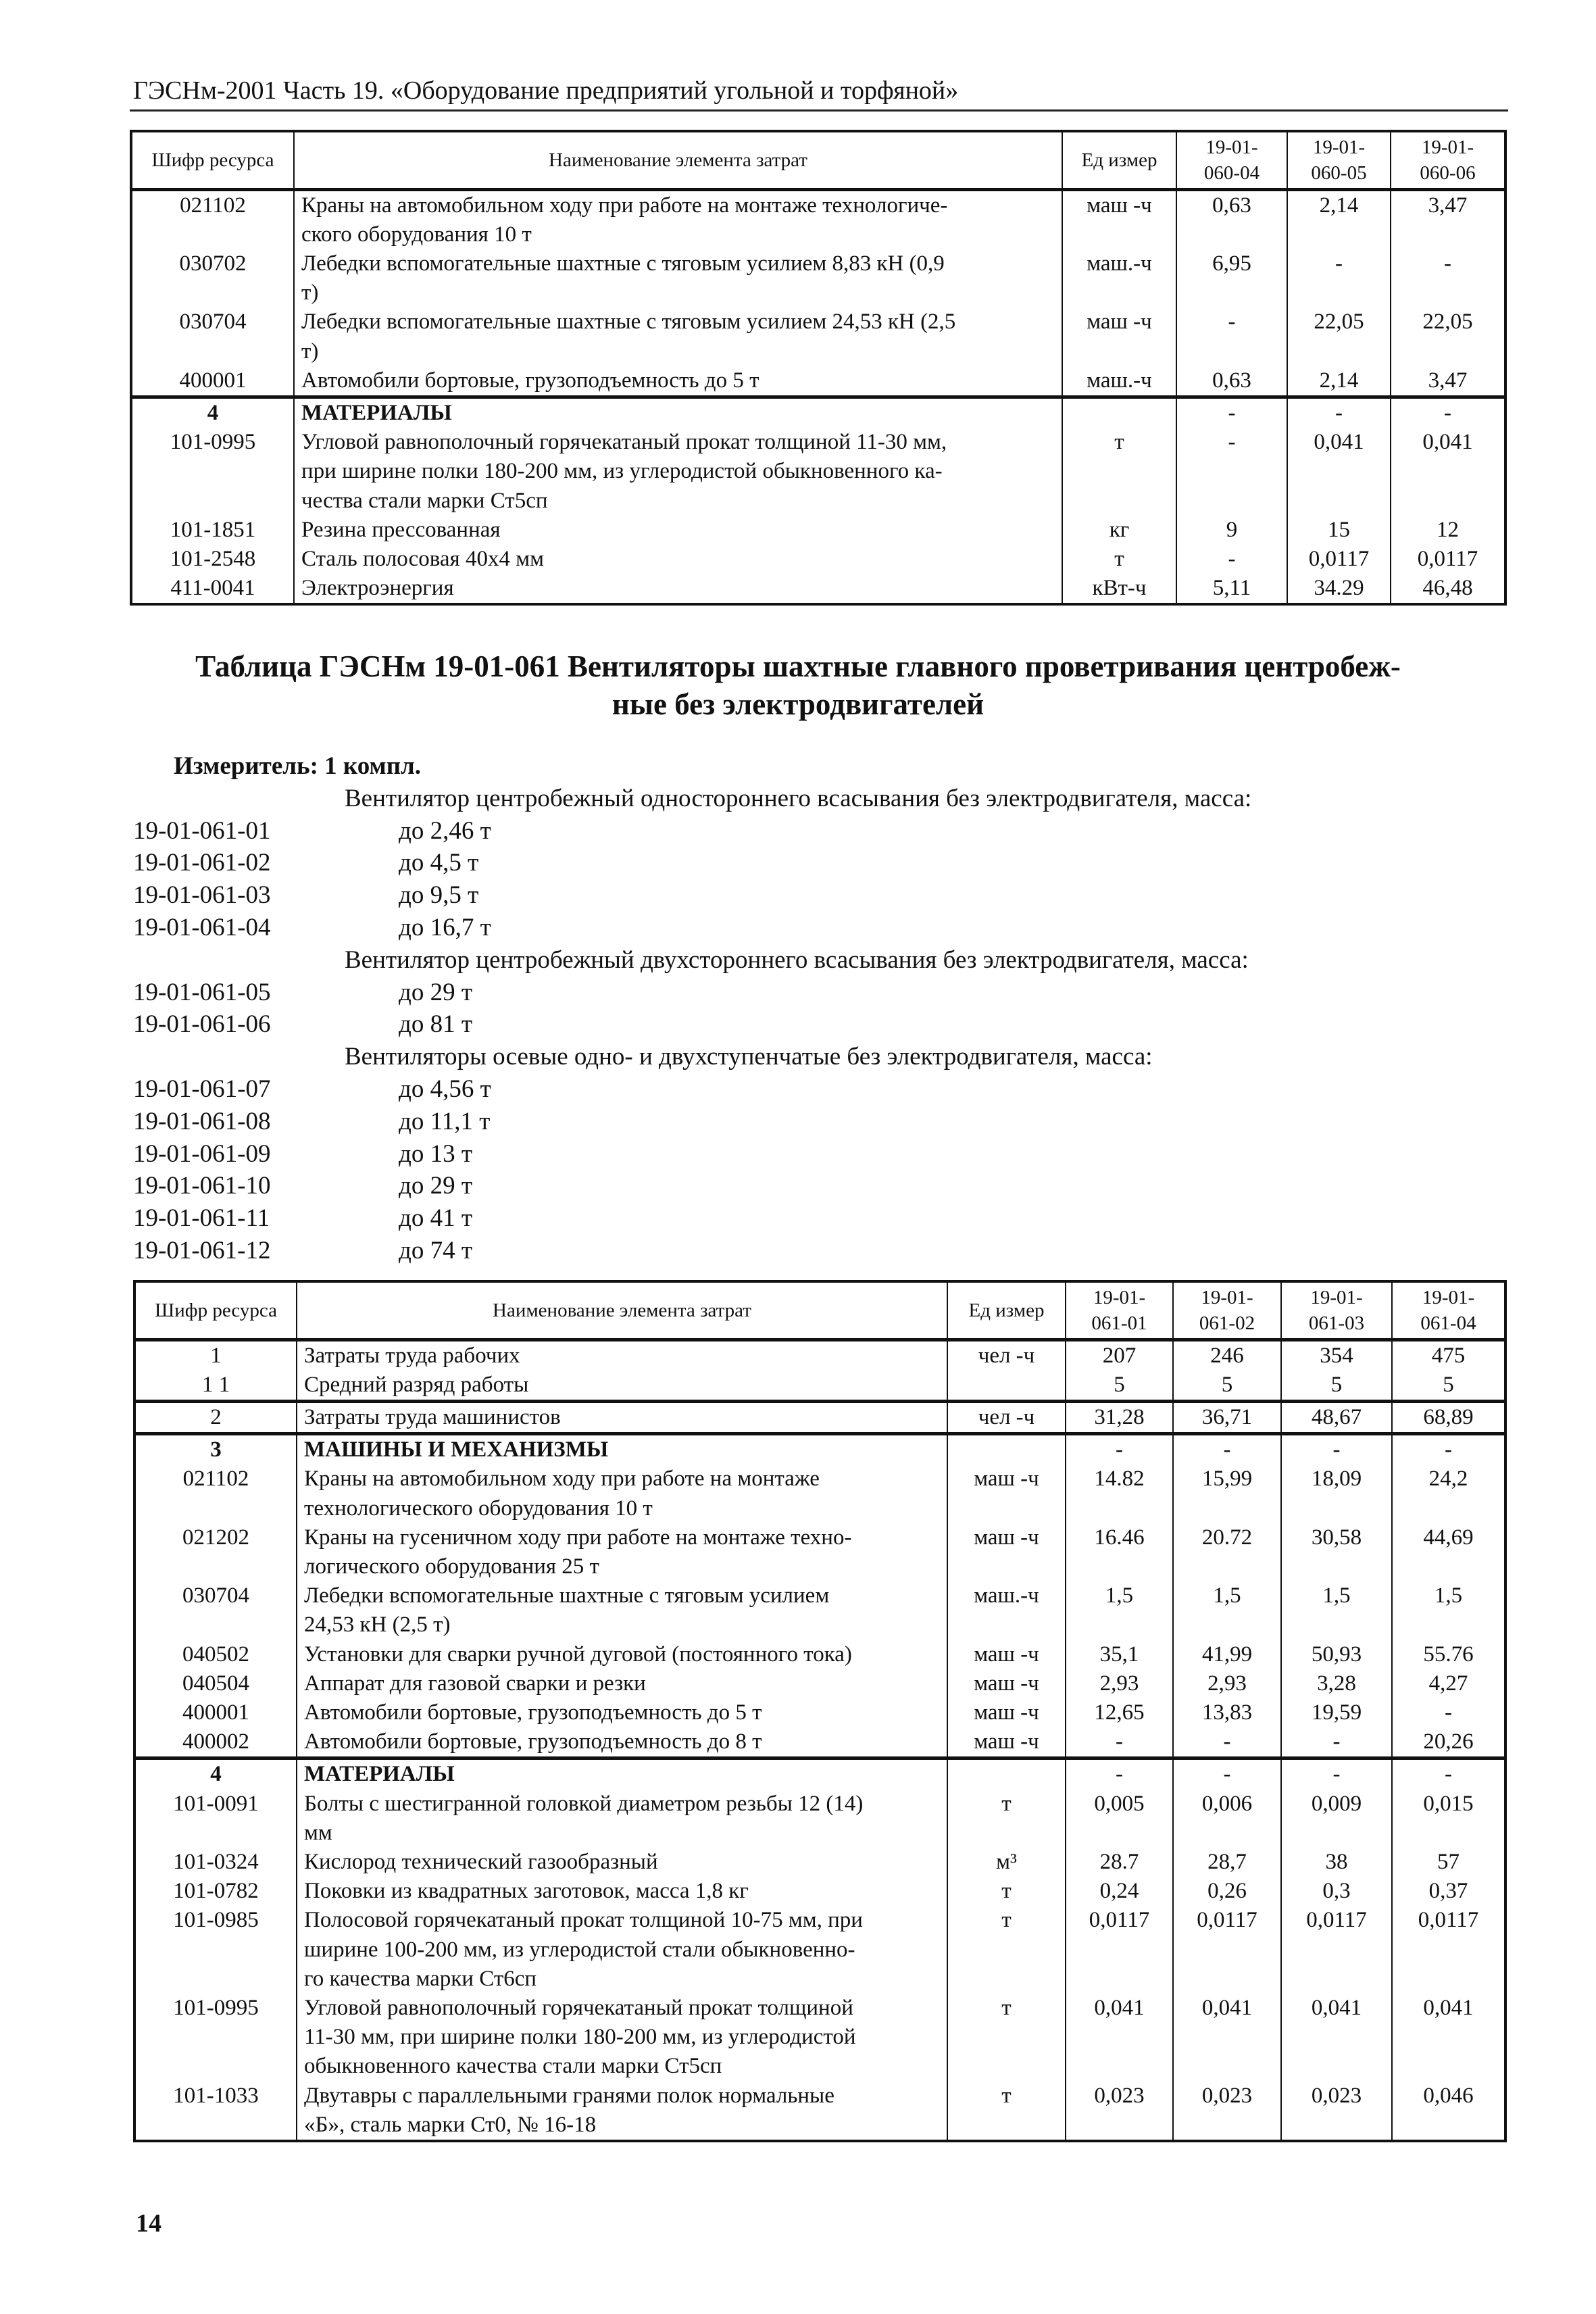  I want to click on norm-value: 19,59, so click(1336, 1713).